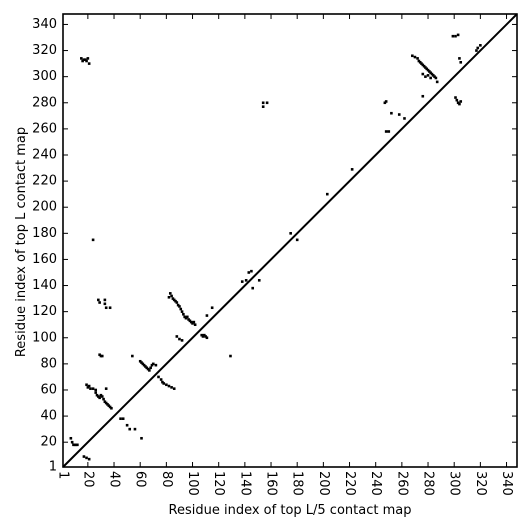 The width and height of the screenshot is (531, 531). What do you see at coordinates (53, 467) in the screenshot?
I see `y-tick-label: 1` at bounding box center [53, 467].